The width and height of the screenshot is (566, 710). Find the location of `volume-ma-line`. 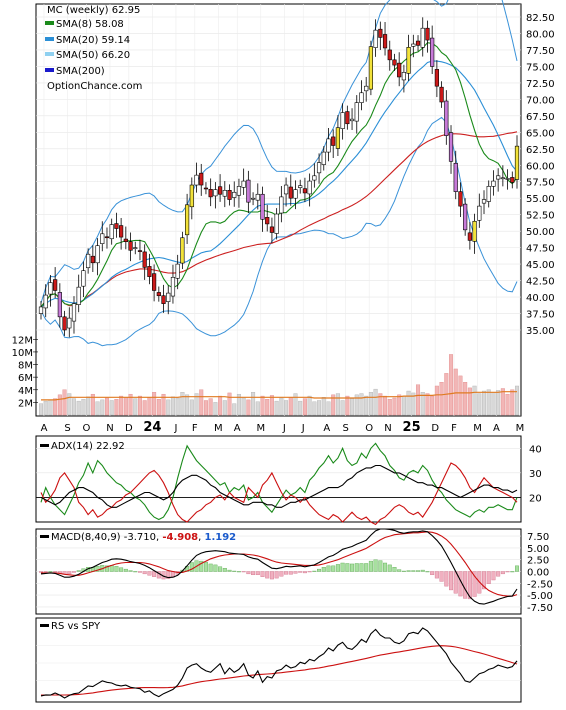

volume-ma-line is located at coordinates (279, 396).